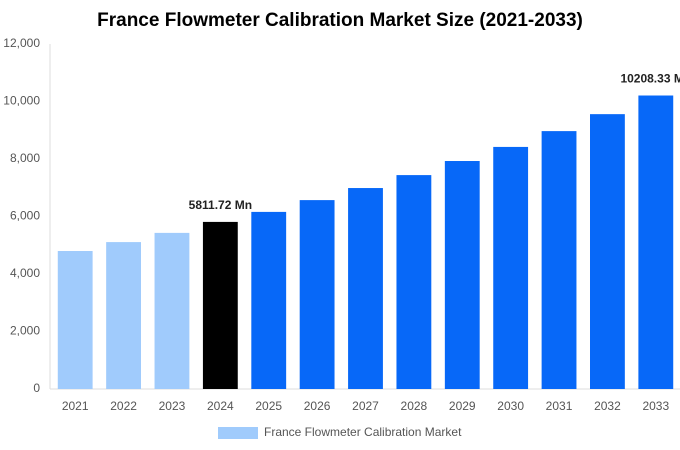  I want to click on y-tick-label: 10,000, so click(21, 101).